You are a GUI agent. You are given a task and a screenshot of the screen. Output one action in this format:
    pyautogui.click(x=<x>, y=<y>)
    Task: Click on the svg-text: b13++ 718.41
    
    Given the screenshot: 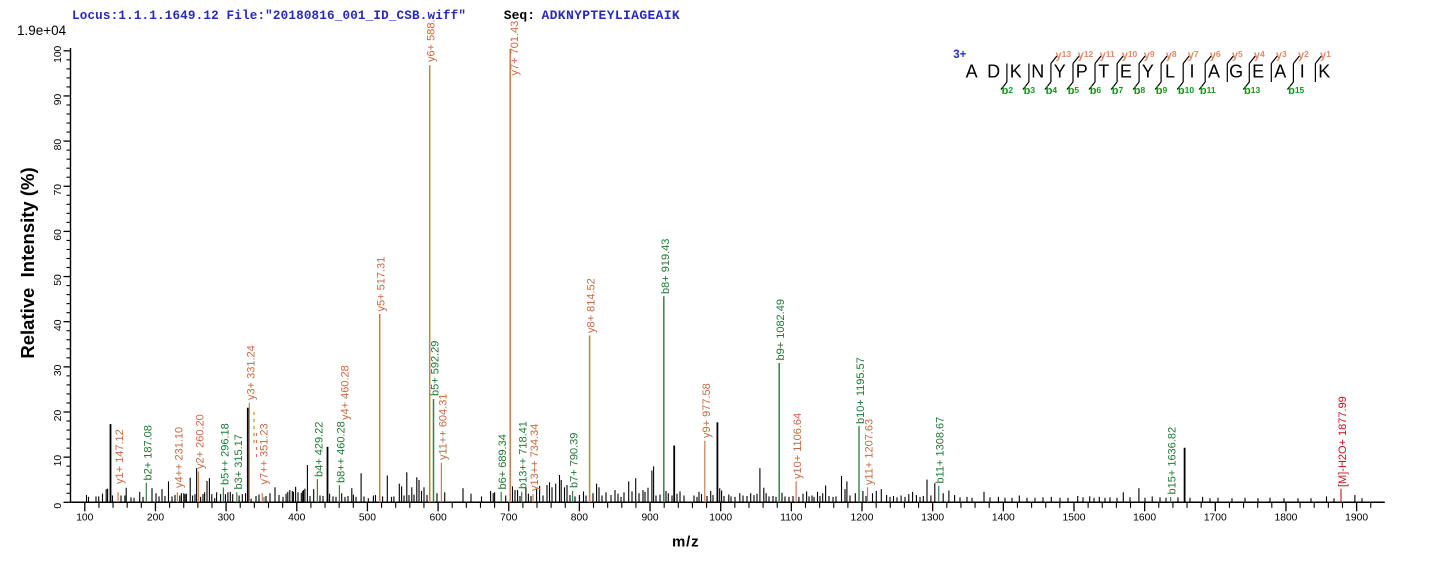 What is the action you would take?
    pyautogui.click(x=524, y=455)
    